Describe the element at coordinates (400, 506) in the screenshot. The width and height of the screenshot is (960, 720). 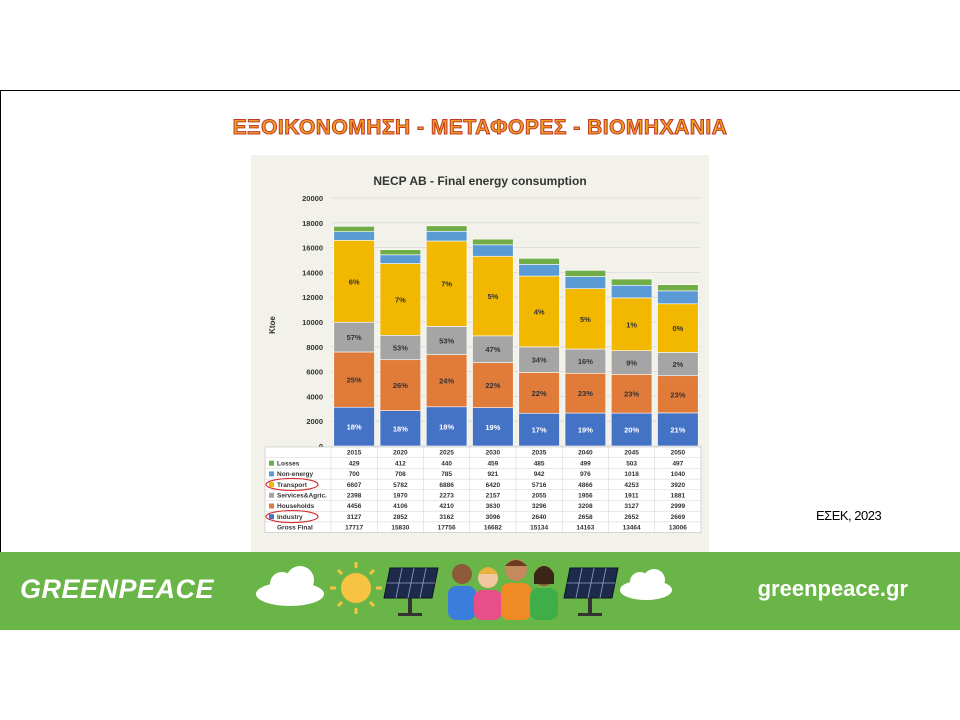
I see `table-cell: 4106` at that location.